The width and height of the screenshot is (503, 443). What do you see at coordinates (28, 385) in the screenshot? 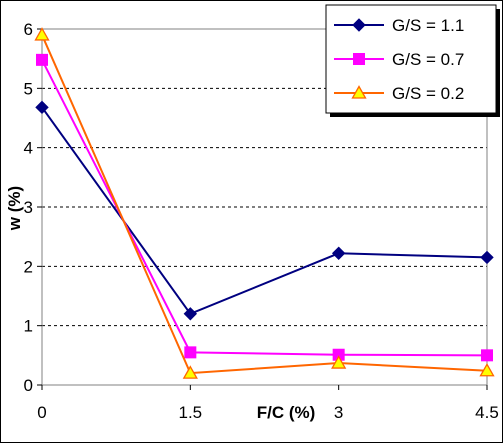
I see `y-tick-label: 0` at bounding box center [28, 385].